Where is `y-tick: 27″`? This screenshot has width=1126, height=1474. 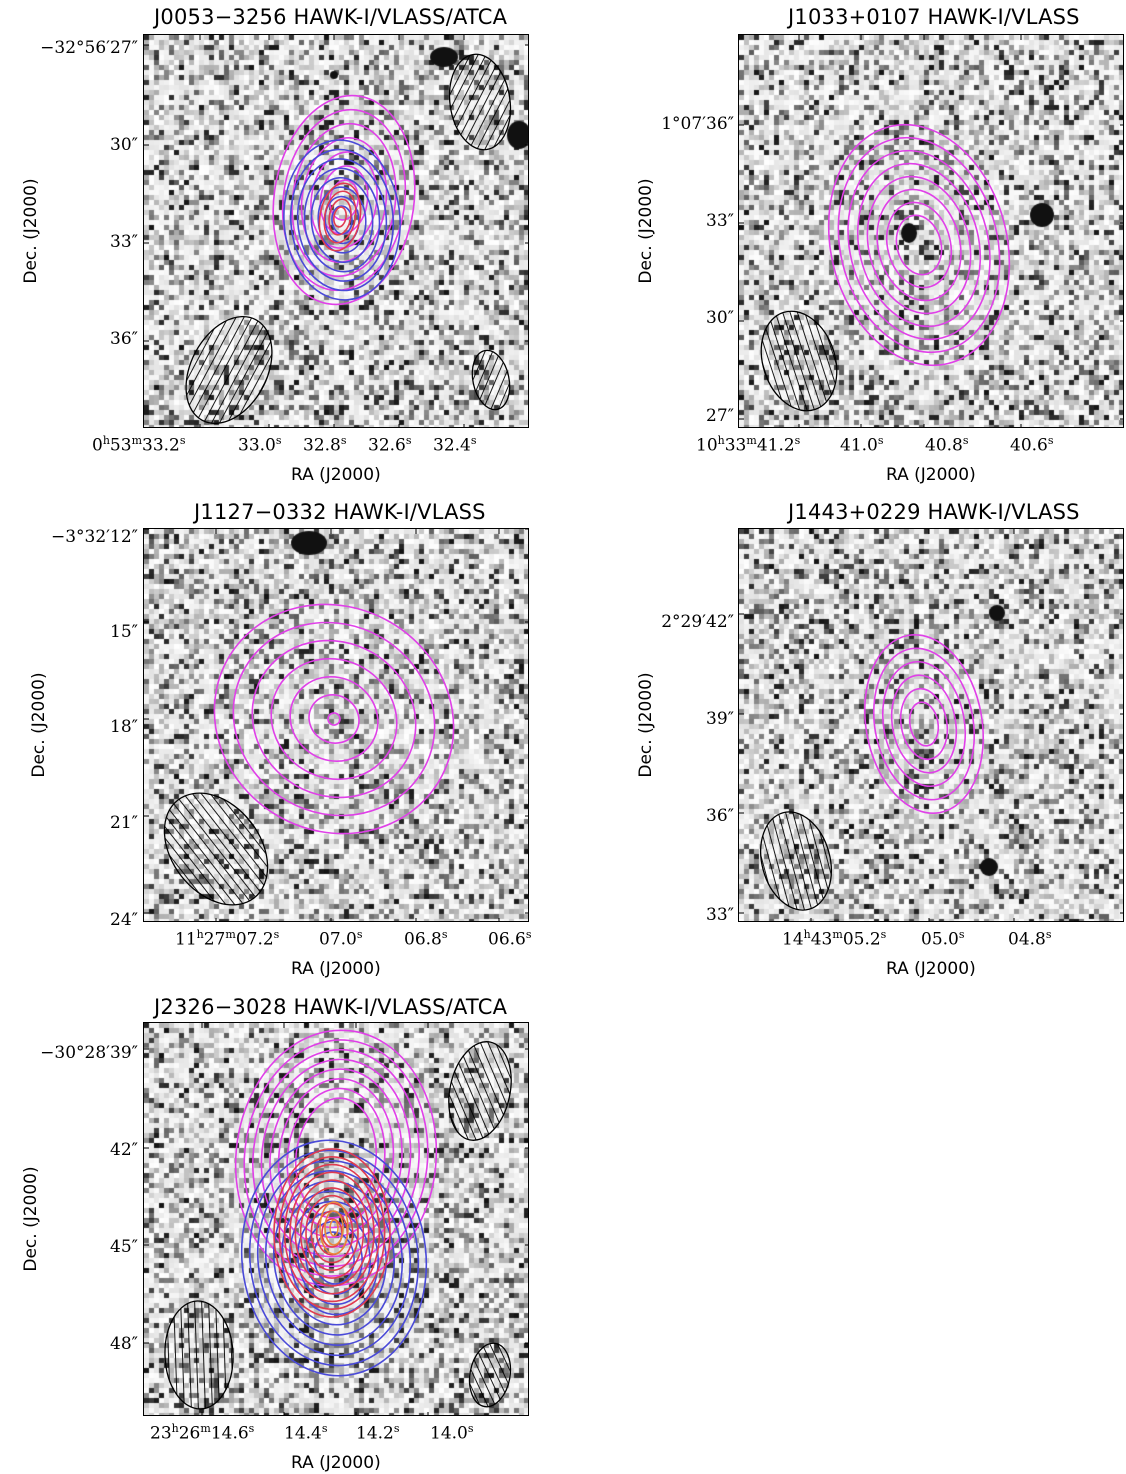 y-tick: 27″ is located at coordinates (720, 416).